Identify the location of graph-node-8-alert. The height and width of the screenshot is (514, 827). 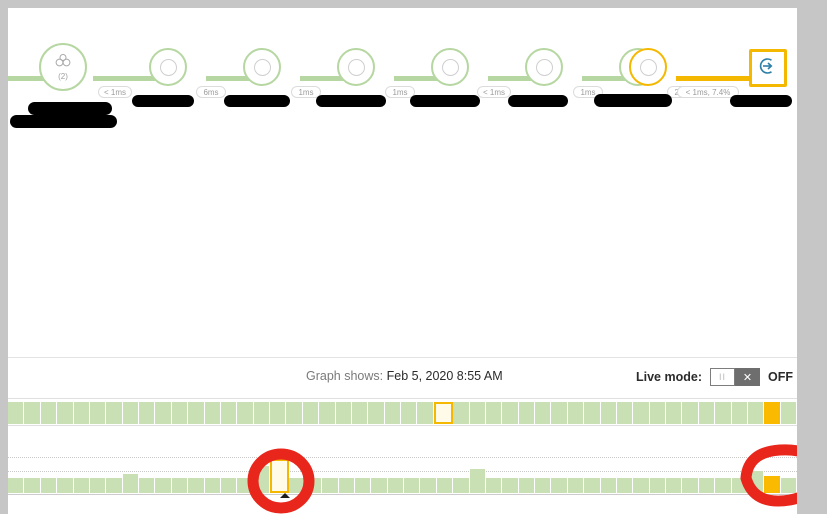
(648, 67).